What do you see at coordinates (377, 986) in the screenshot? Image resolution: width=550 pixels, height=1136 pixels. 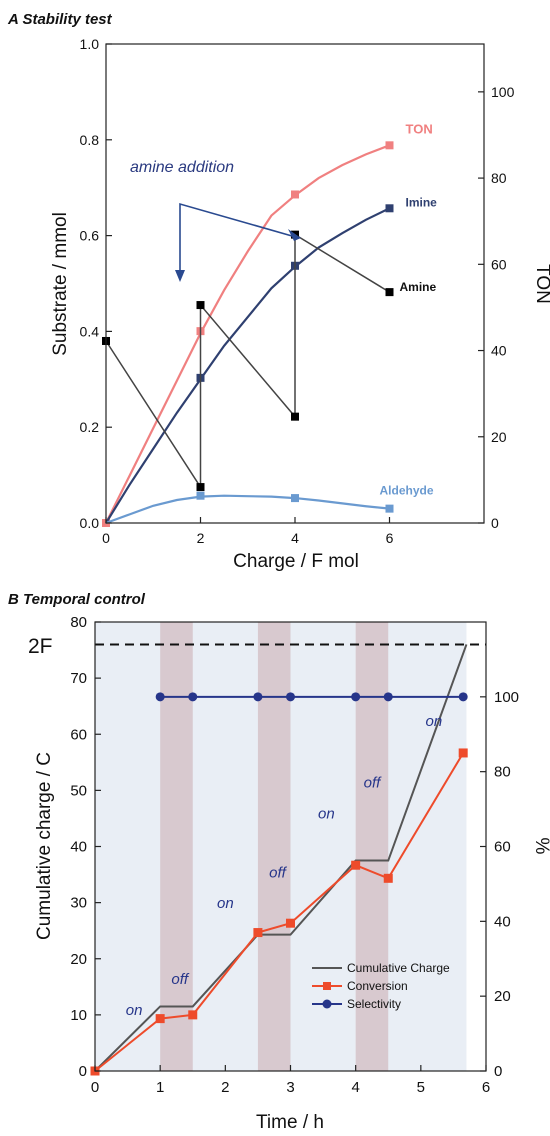 I see `legend-label-conversion: Conversion` at bounding box center [377, 986].